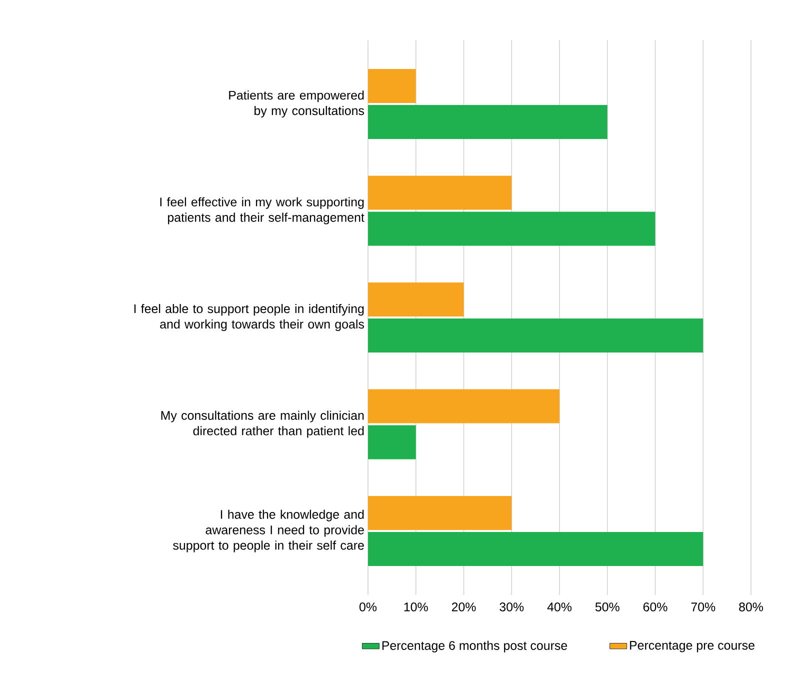 This screenshot has width=790, height=700. Describe the element at coordinates (262, 424) in the screenshot. I see `y-tick-label: My consultations are mainly clinician directed rather than patient led` at that location.